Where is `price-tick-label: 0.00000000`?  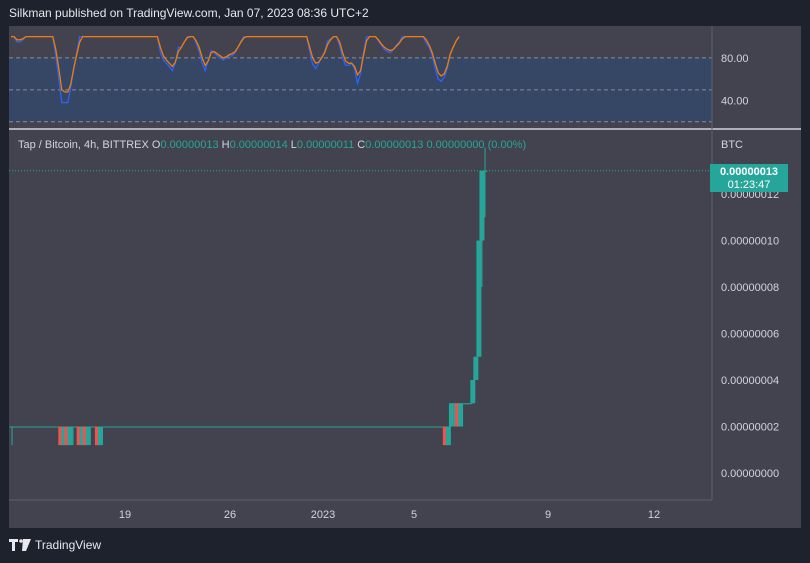 price-tick-label: 0.00000000 is located at coordinates (750, 474).